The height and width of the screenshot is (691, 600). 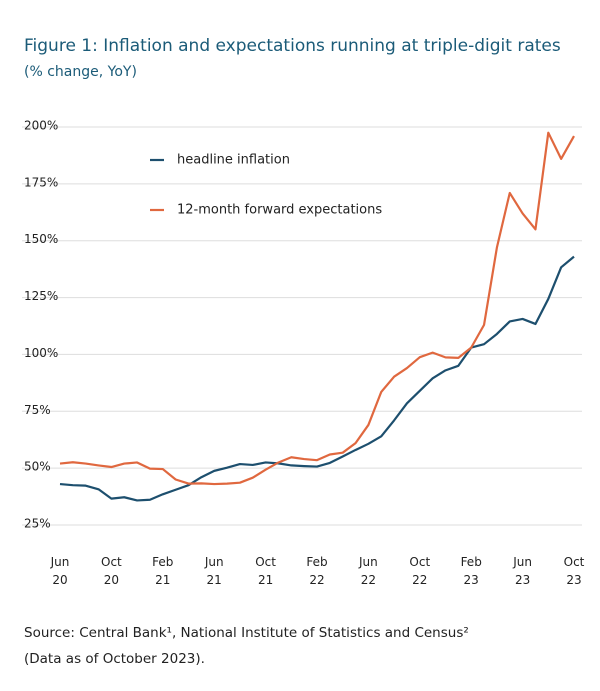 I want to click on x-tick-label: Jun 23, so click(x=522, y=571).